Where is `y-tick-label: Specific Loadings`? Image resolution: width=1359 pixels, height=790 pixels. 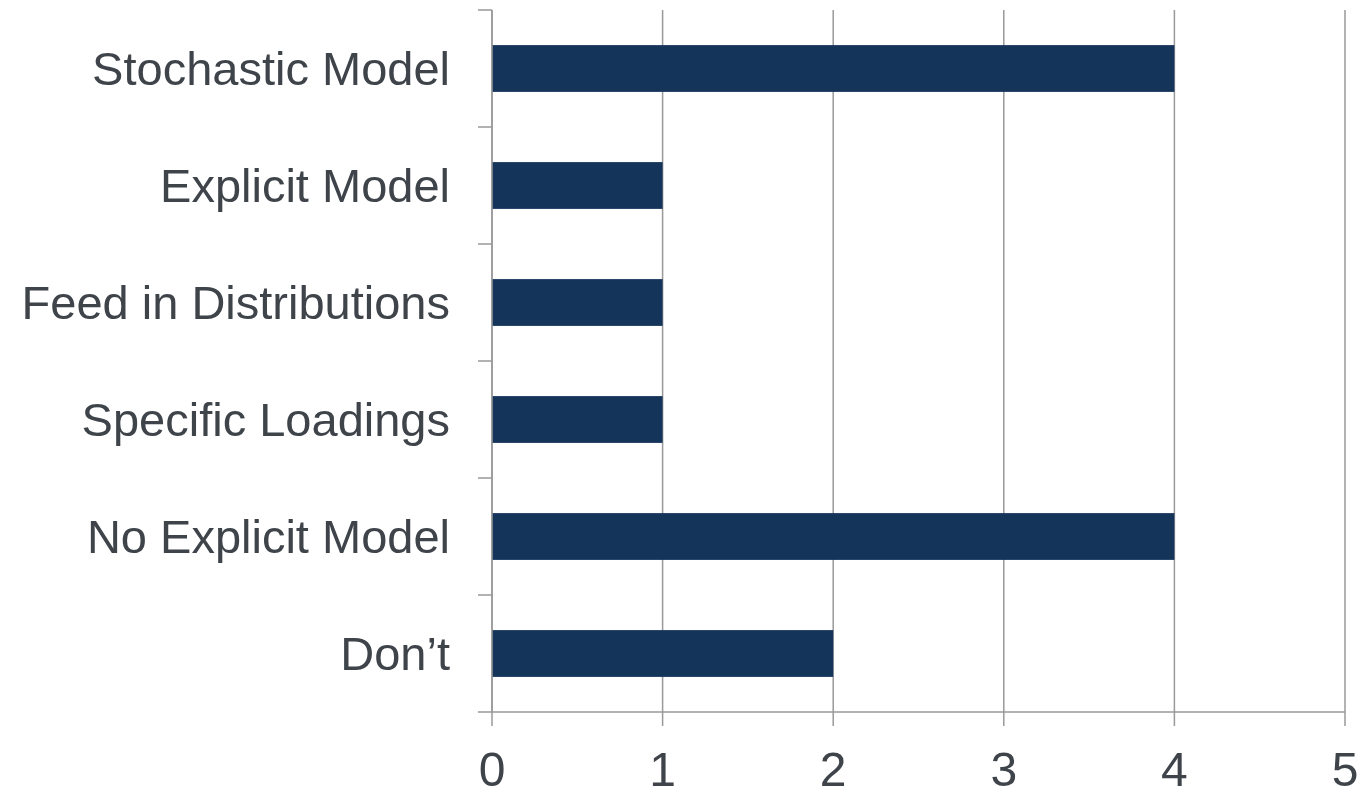 y-tick-label: Specific Loadings is located at coordinates (265, 419).